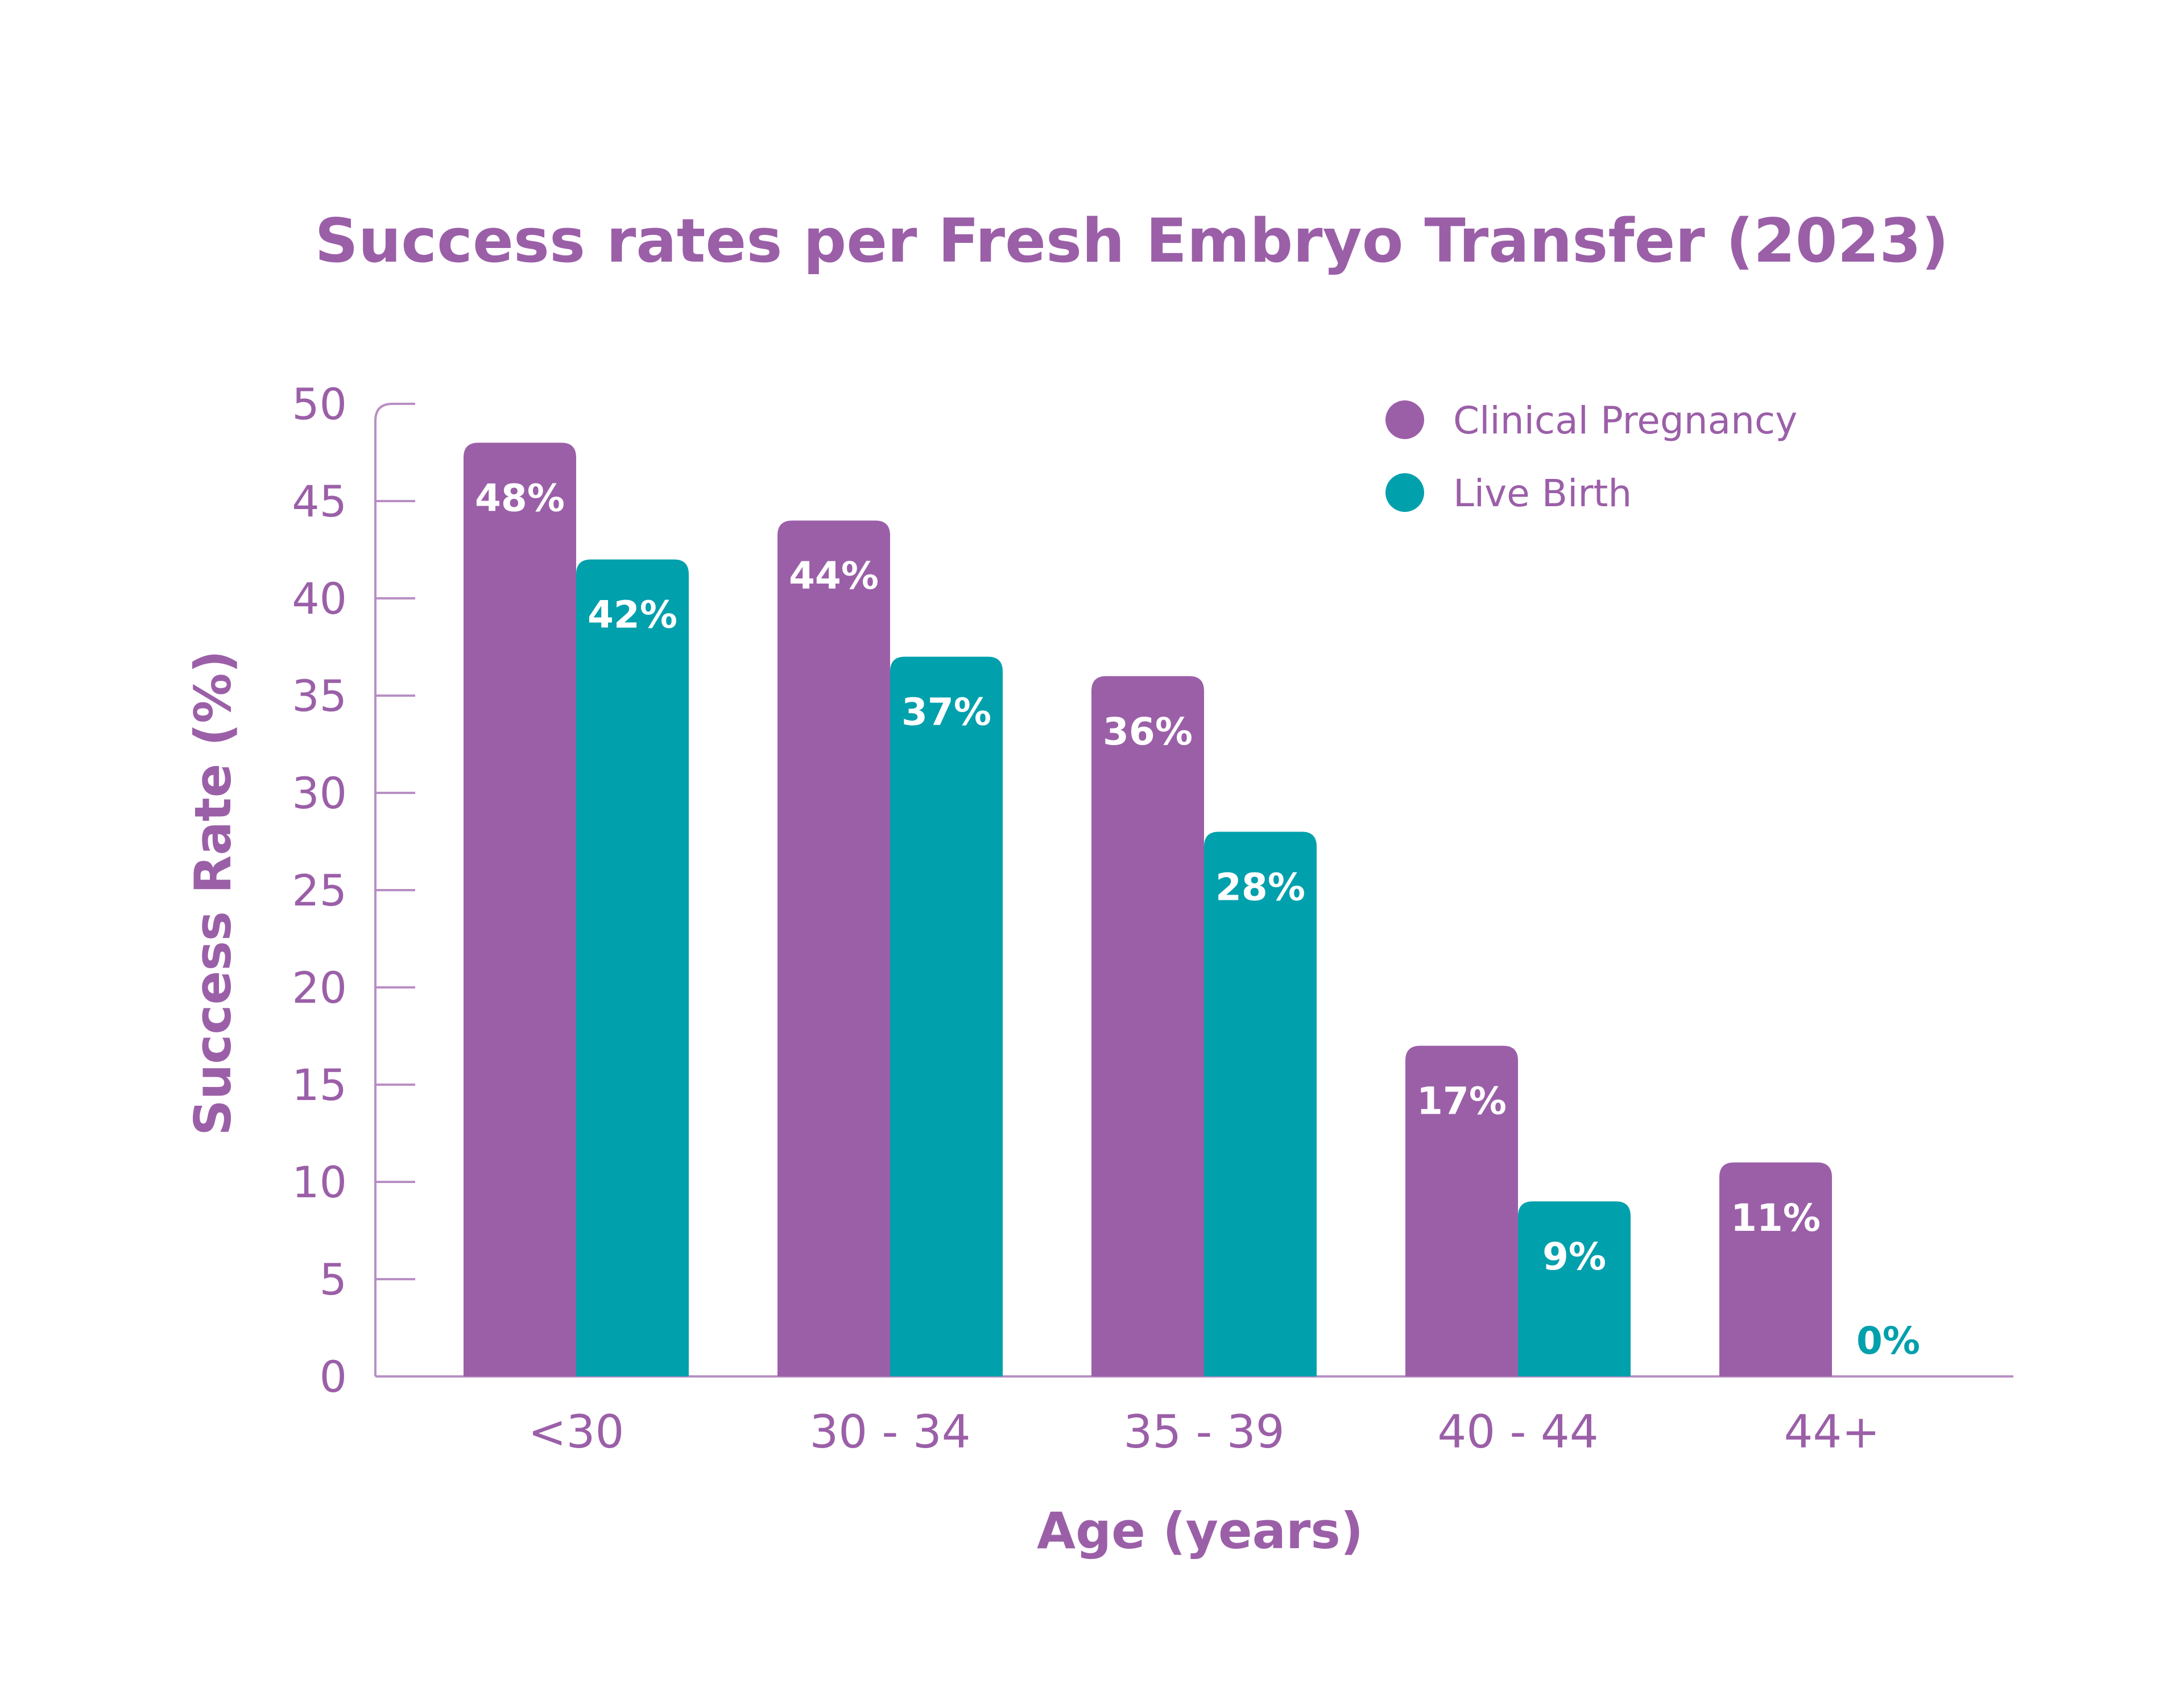  What do you see at coordinates (1776, 1218) in the screenshot?
I see `bar-data-label: 11%` at bounding box center [1776, 1218].